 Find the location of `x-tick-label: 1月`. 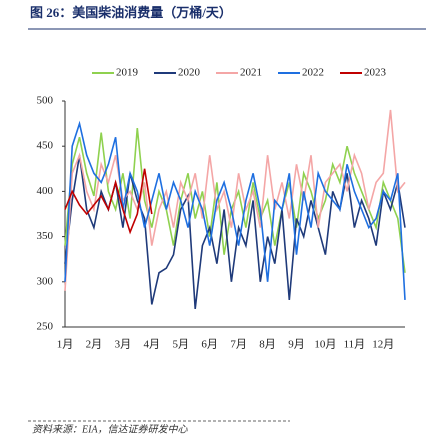

x-tick-label: 1月 is located at coordinates (65, 345).